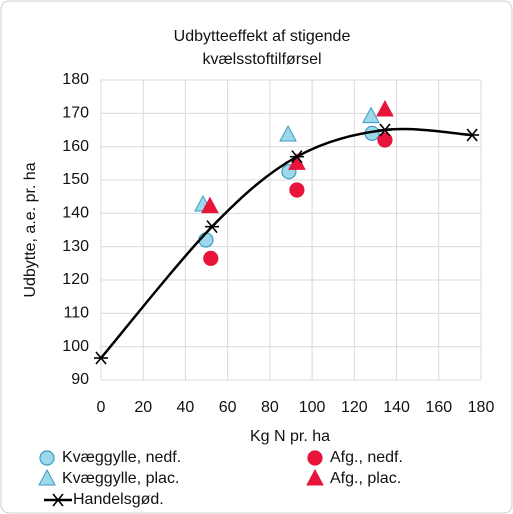 The height and width of the screenshot is (514, 513). I want to click on legend-label: Handelsgød., so click(118, 499).